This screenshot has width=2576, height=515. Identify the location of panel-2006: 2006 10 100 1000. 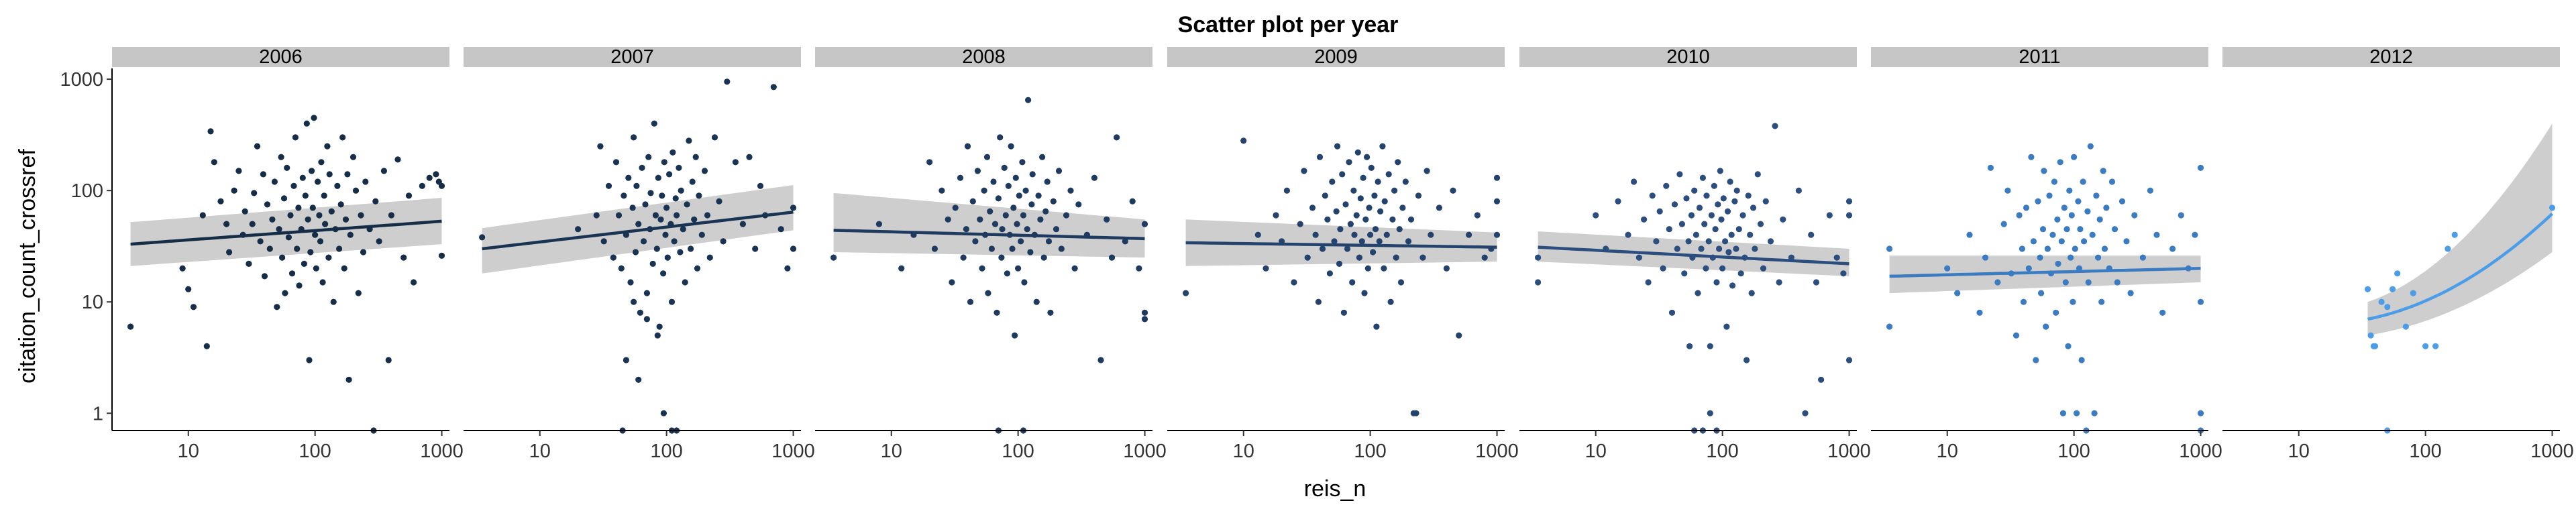
(288, 254).